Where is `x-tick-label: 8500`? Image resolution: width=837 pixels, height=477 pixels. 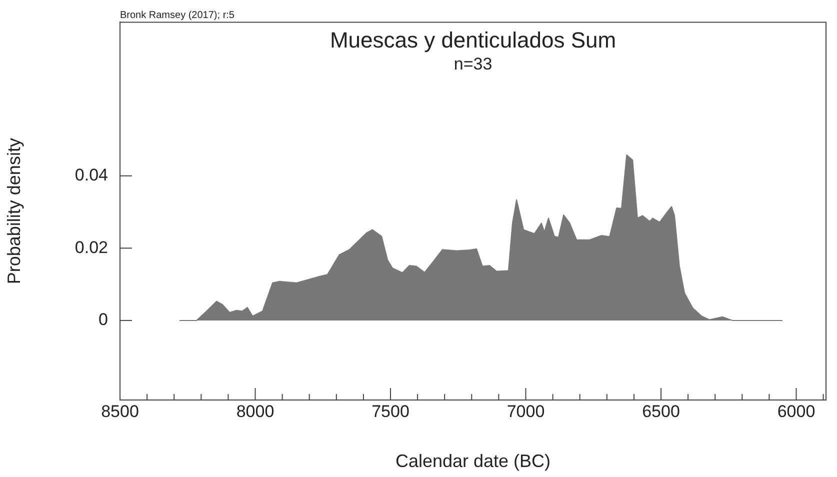 x-tick-label: 8500 is located at coordinates (120, 411).